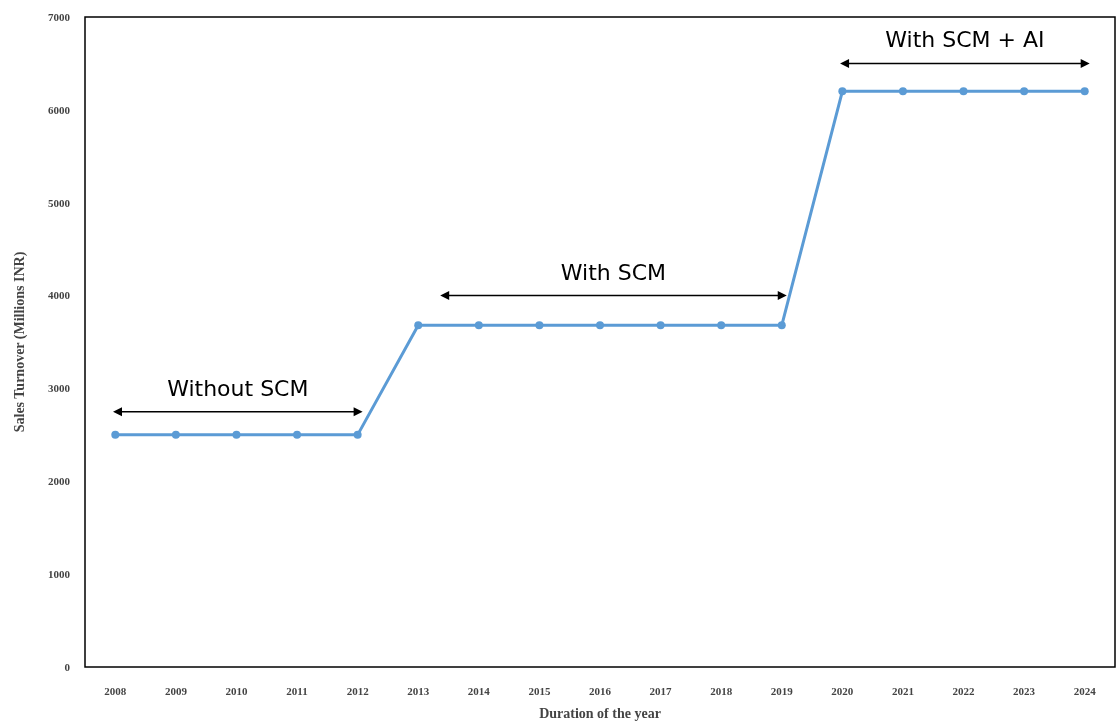  Describe the element at coordinates (721, 691) in the screenshot. I see `x-tick-label: 2018` at that location.